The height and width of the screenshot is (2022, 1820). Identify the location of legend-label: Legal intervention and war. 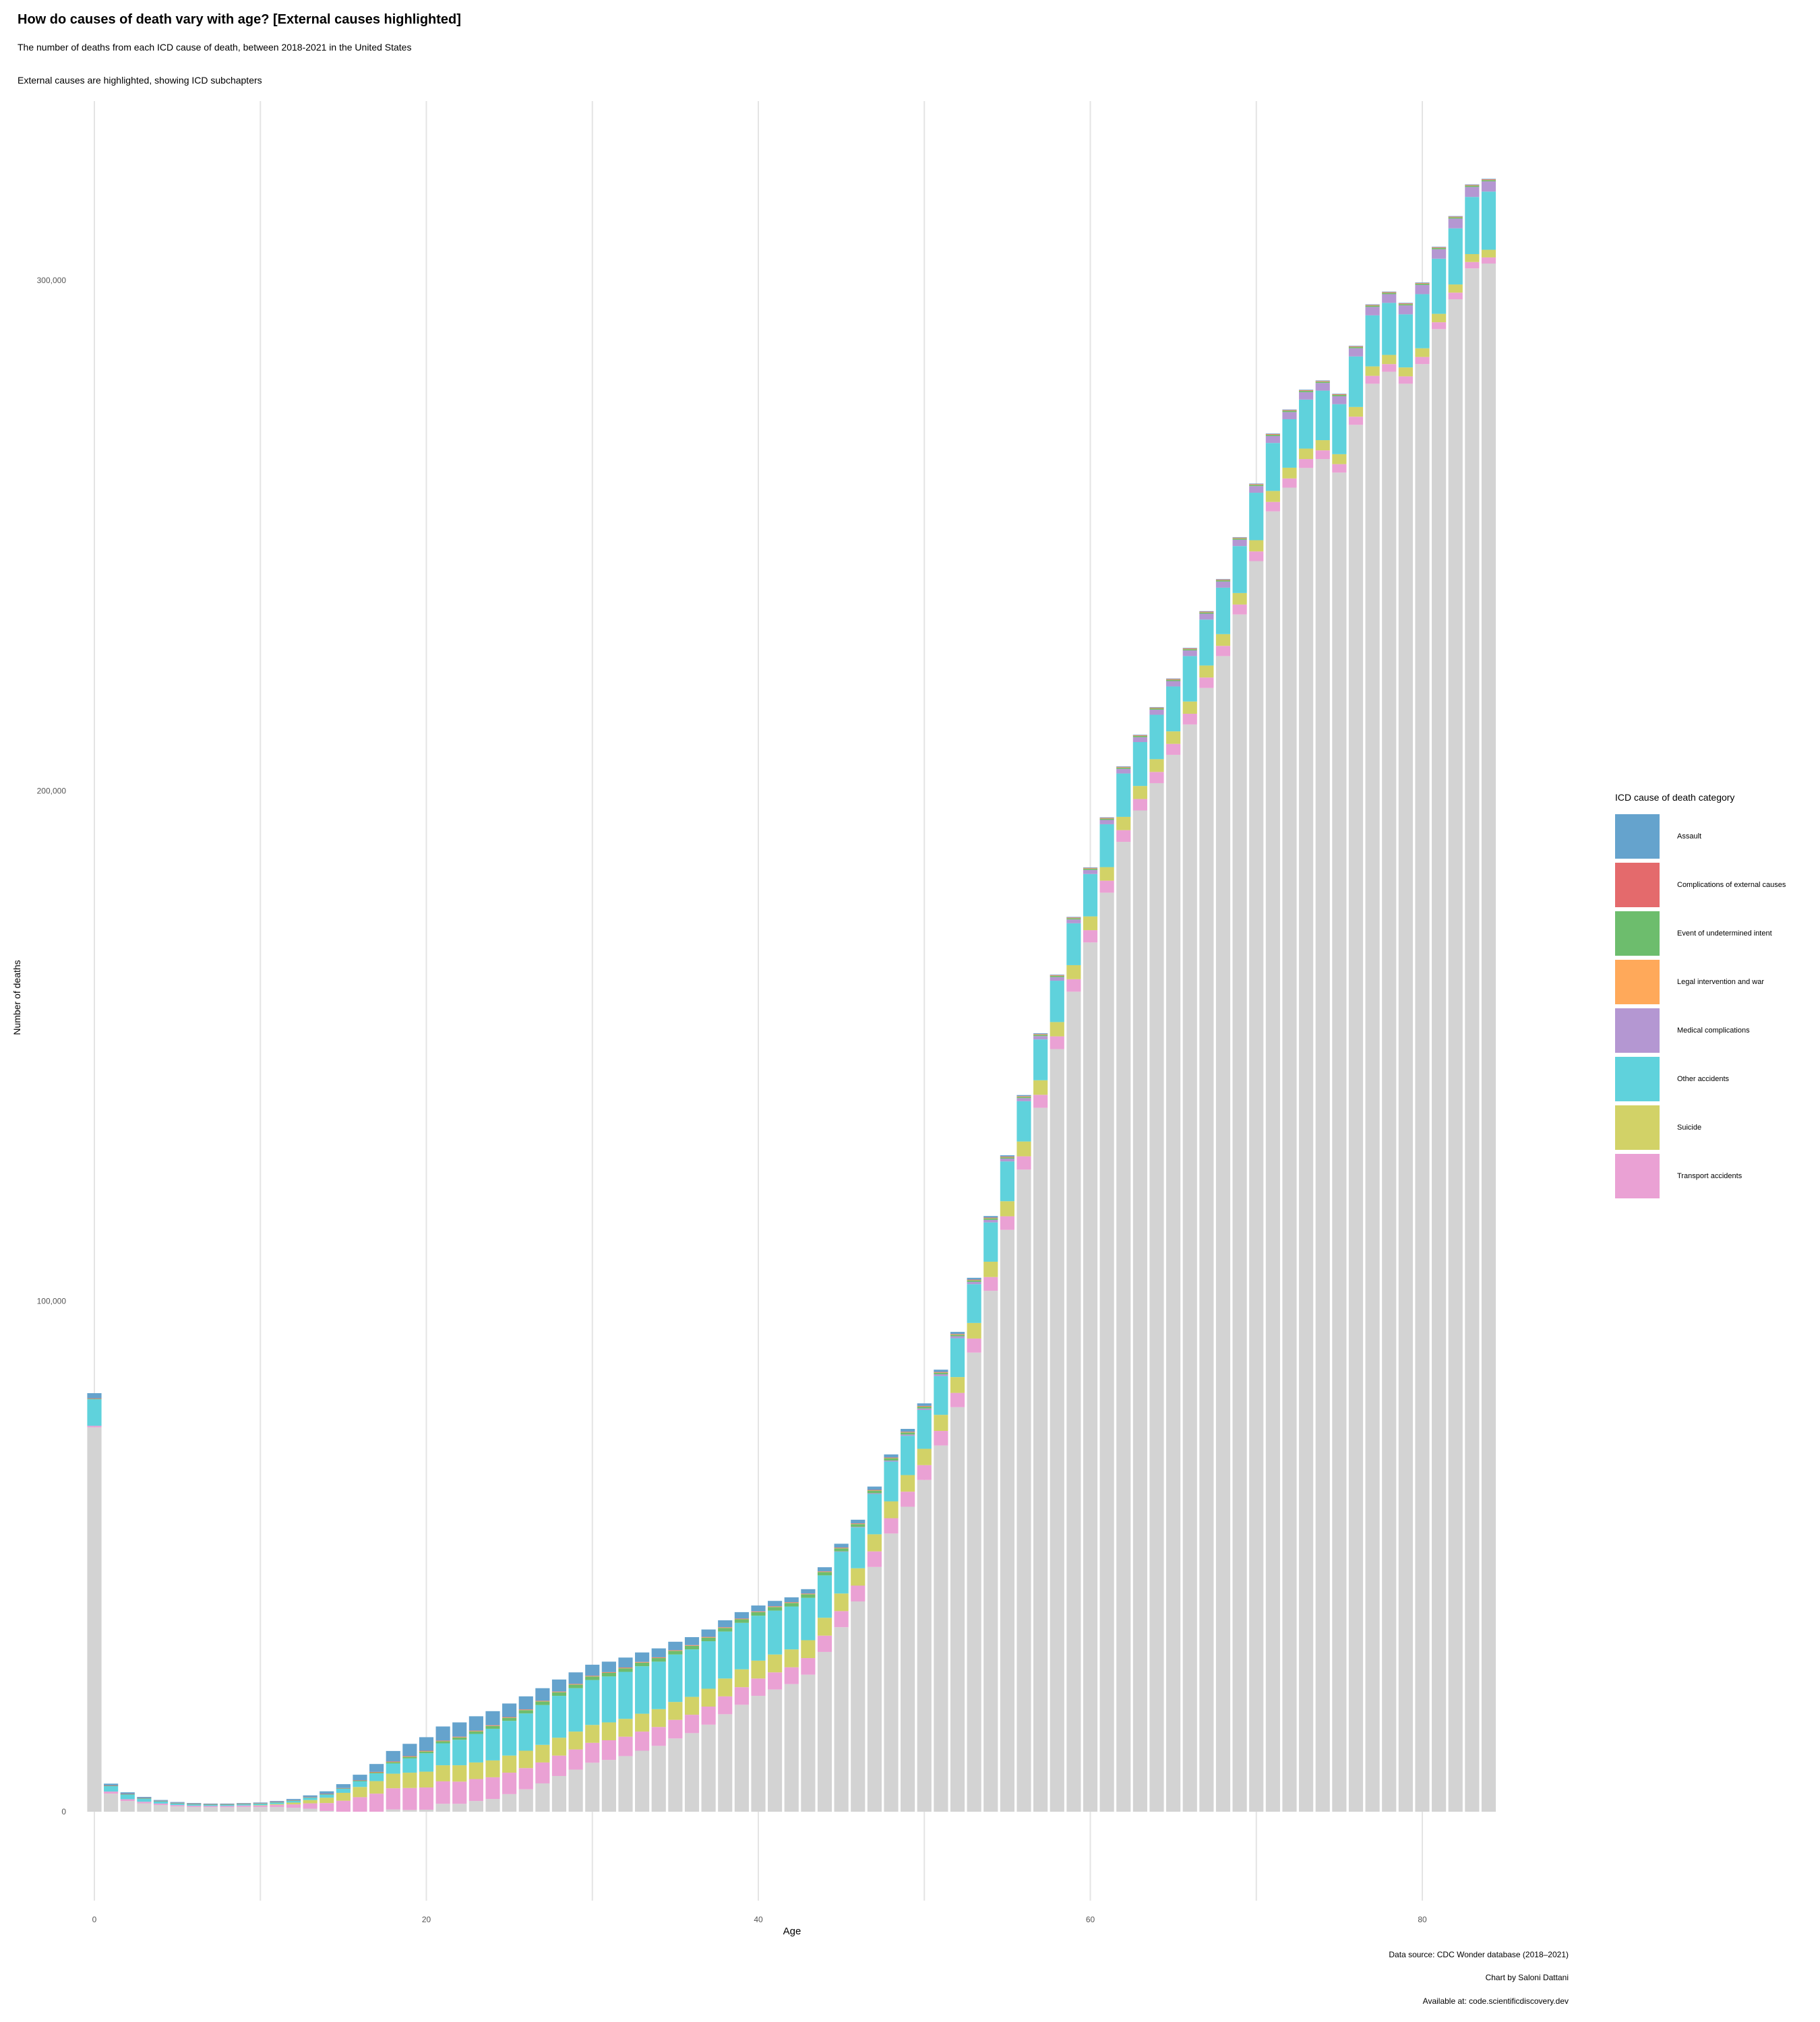
(1721, 982).